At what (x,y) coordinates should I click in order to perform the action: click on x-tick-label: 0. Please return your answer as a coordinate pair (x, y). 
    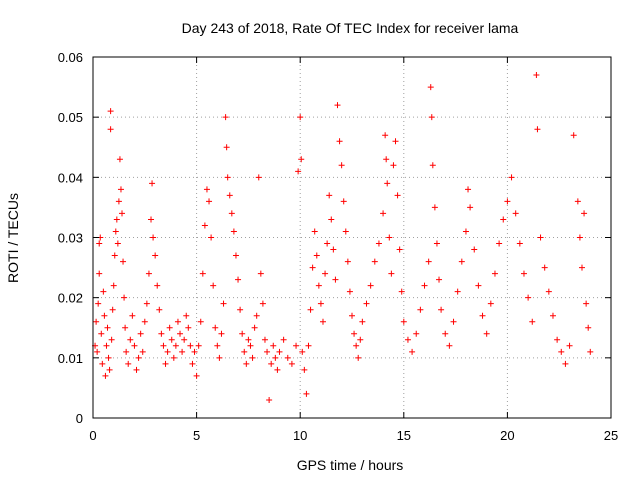
    Looking at the image, I should click on (92, 435).